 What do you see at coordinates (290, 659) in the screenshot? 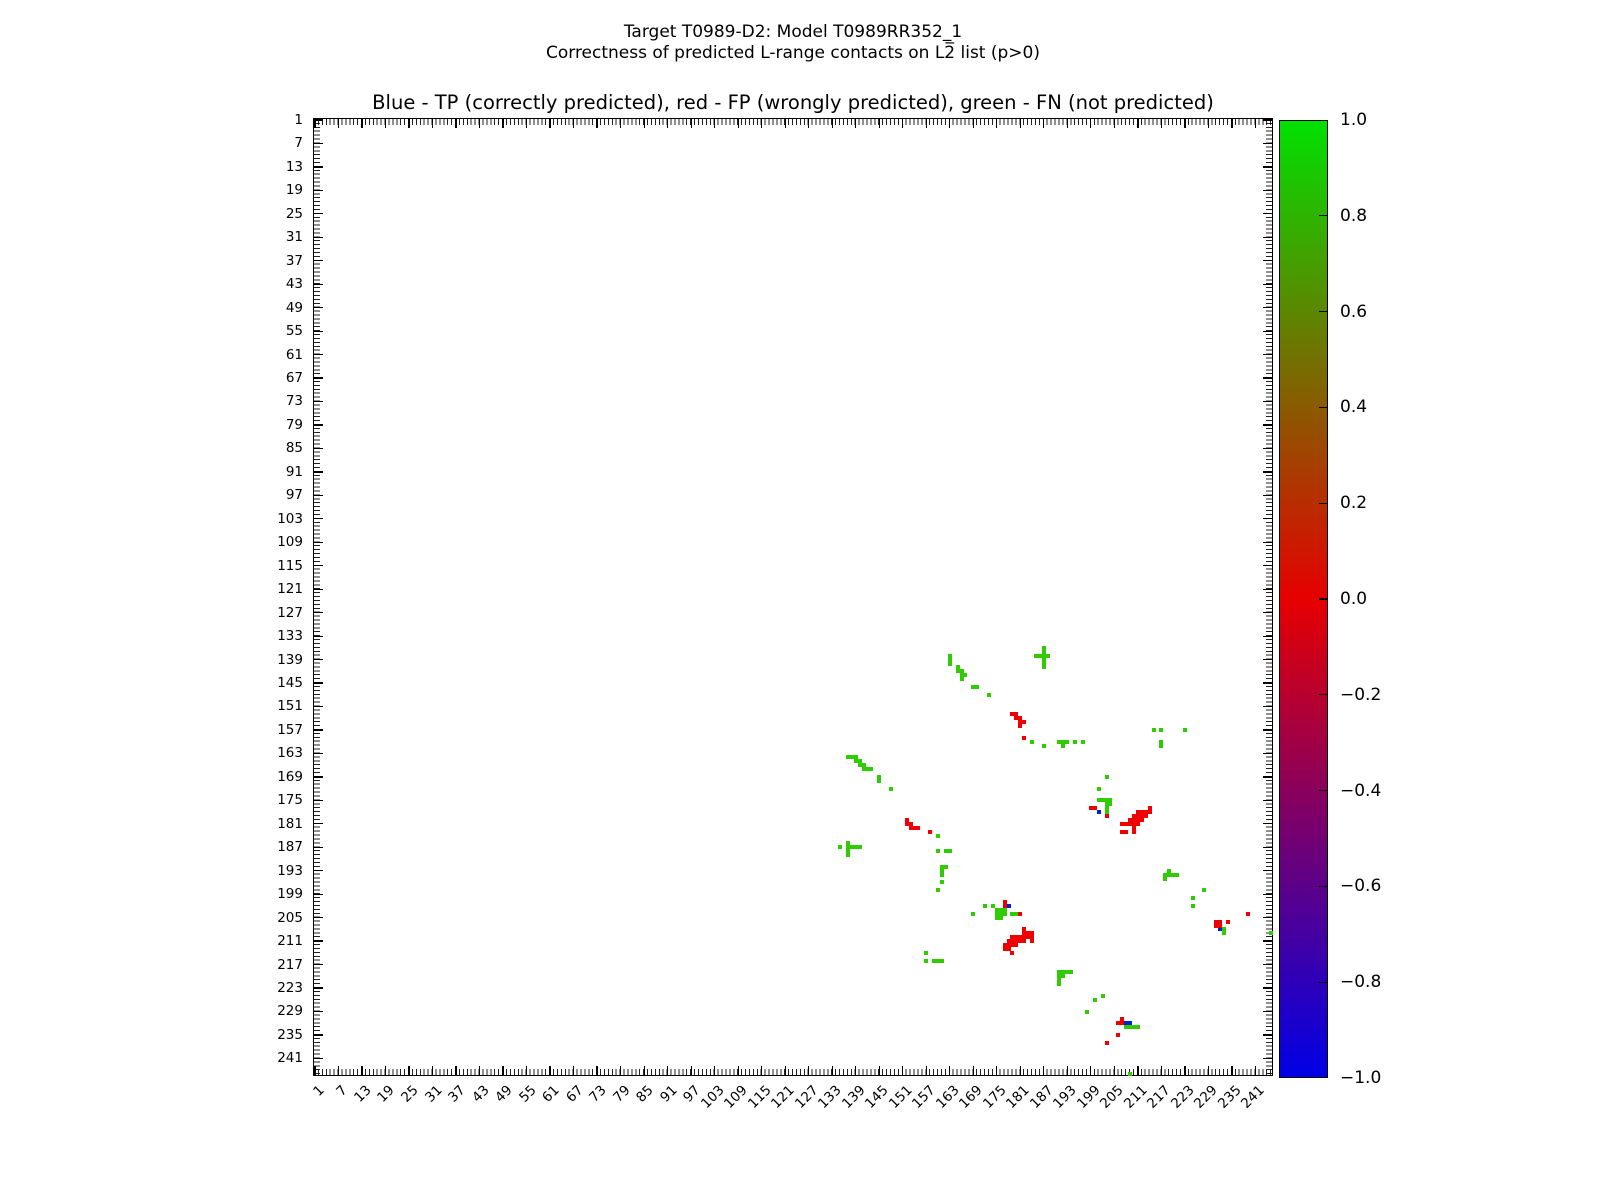
I see `y-tick-label: 139` at bounding box center [290, 659].